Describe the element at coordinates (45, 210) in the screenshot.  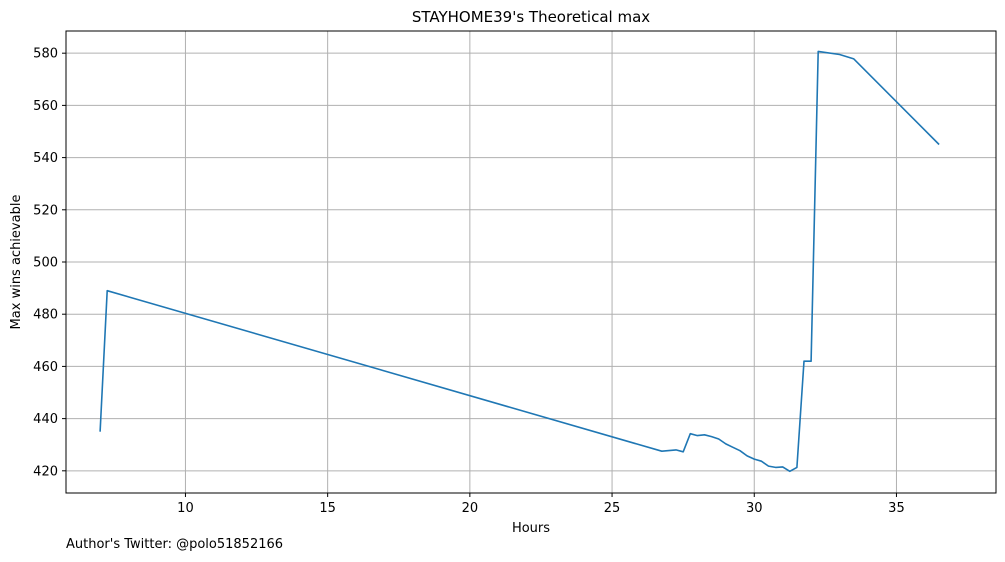
I see `y-tick-label: 520` at that location.